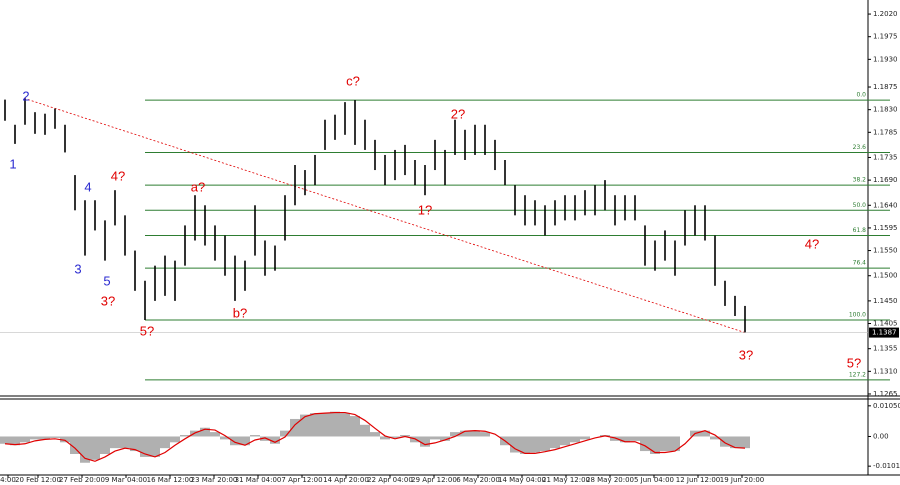 Image resolution: width=900 pixels, height=485 pixels. What do you see at coordinates (885, 371) in the screenshot?
I see `y-tick-label: 1.1310` at bounding box center [885, 371].